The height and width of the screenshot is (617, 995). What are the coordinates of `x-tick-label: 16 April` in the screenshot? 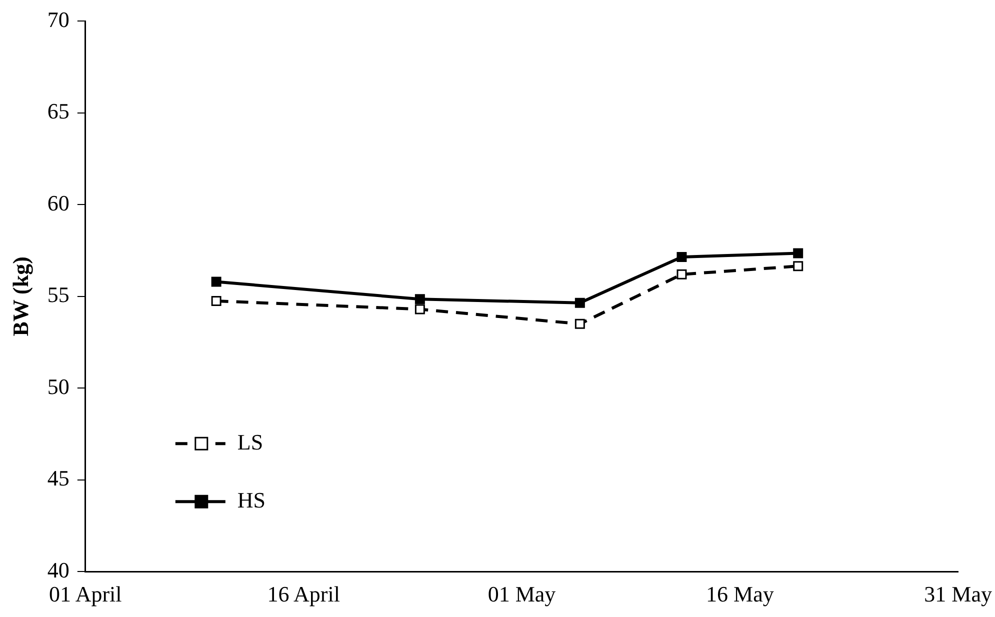 It's located at (303, 594).